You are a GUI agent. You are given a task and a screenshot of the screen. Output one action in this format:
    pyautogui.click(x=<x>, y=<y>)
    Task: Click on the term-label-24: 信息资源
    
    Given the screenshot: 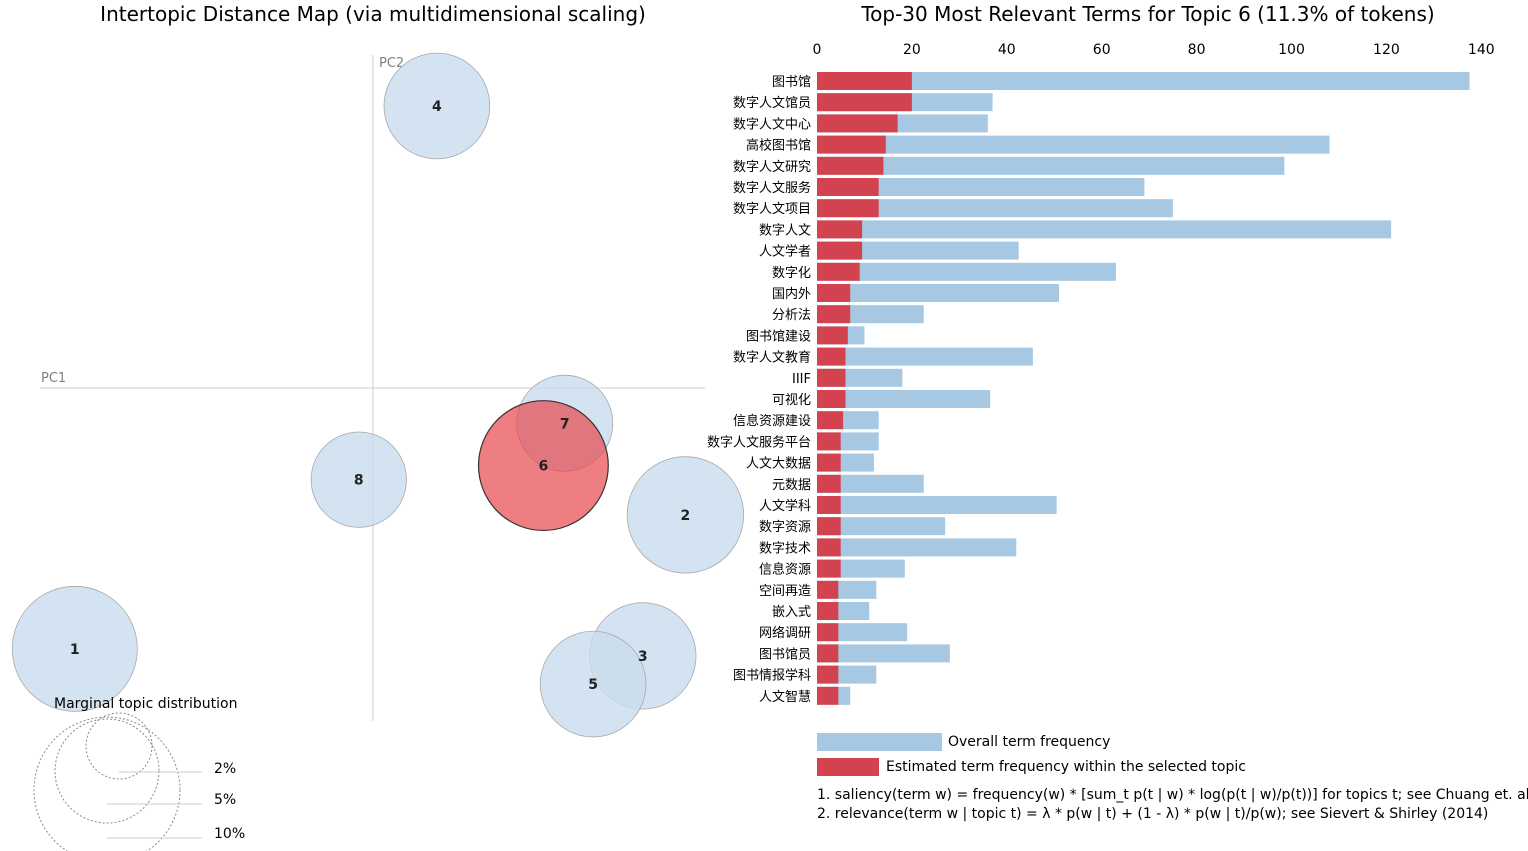 What is the action you would take?
    pyautogui.click(x=785, y=570)
    